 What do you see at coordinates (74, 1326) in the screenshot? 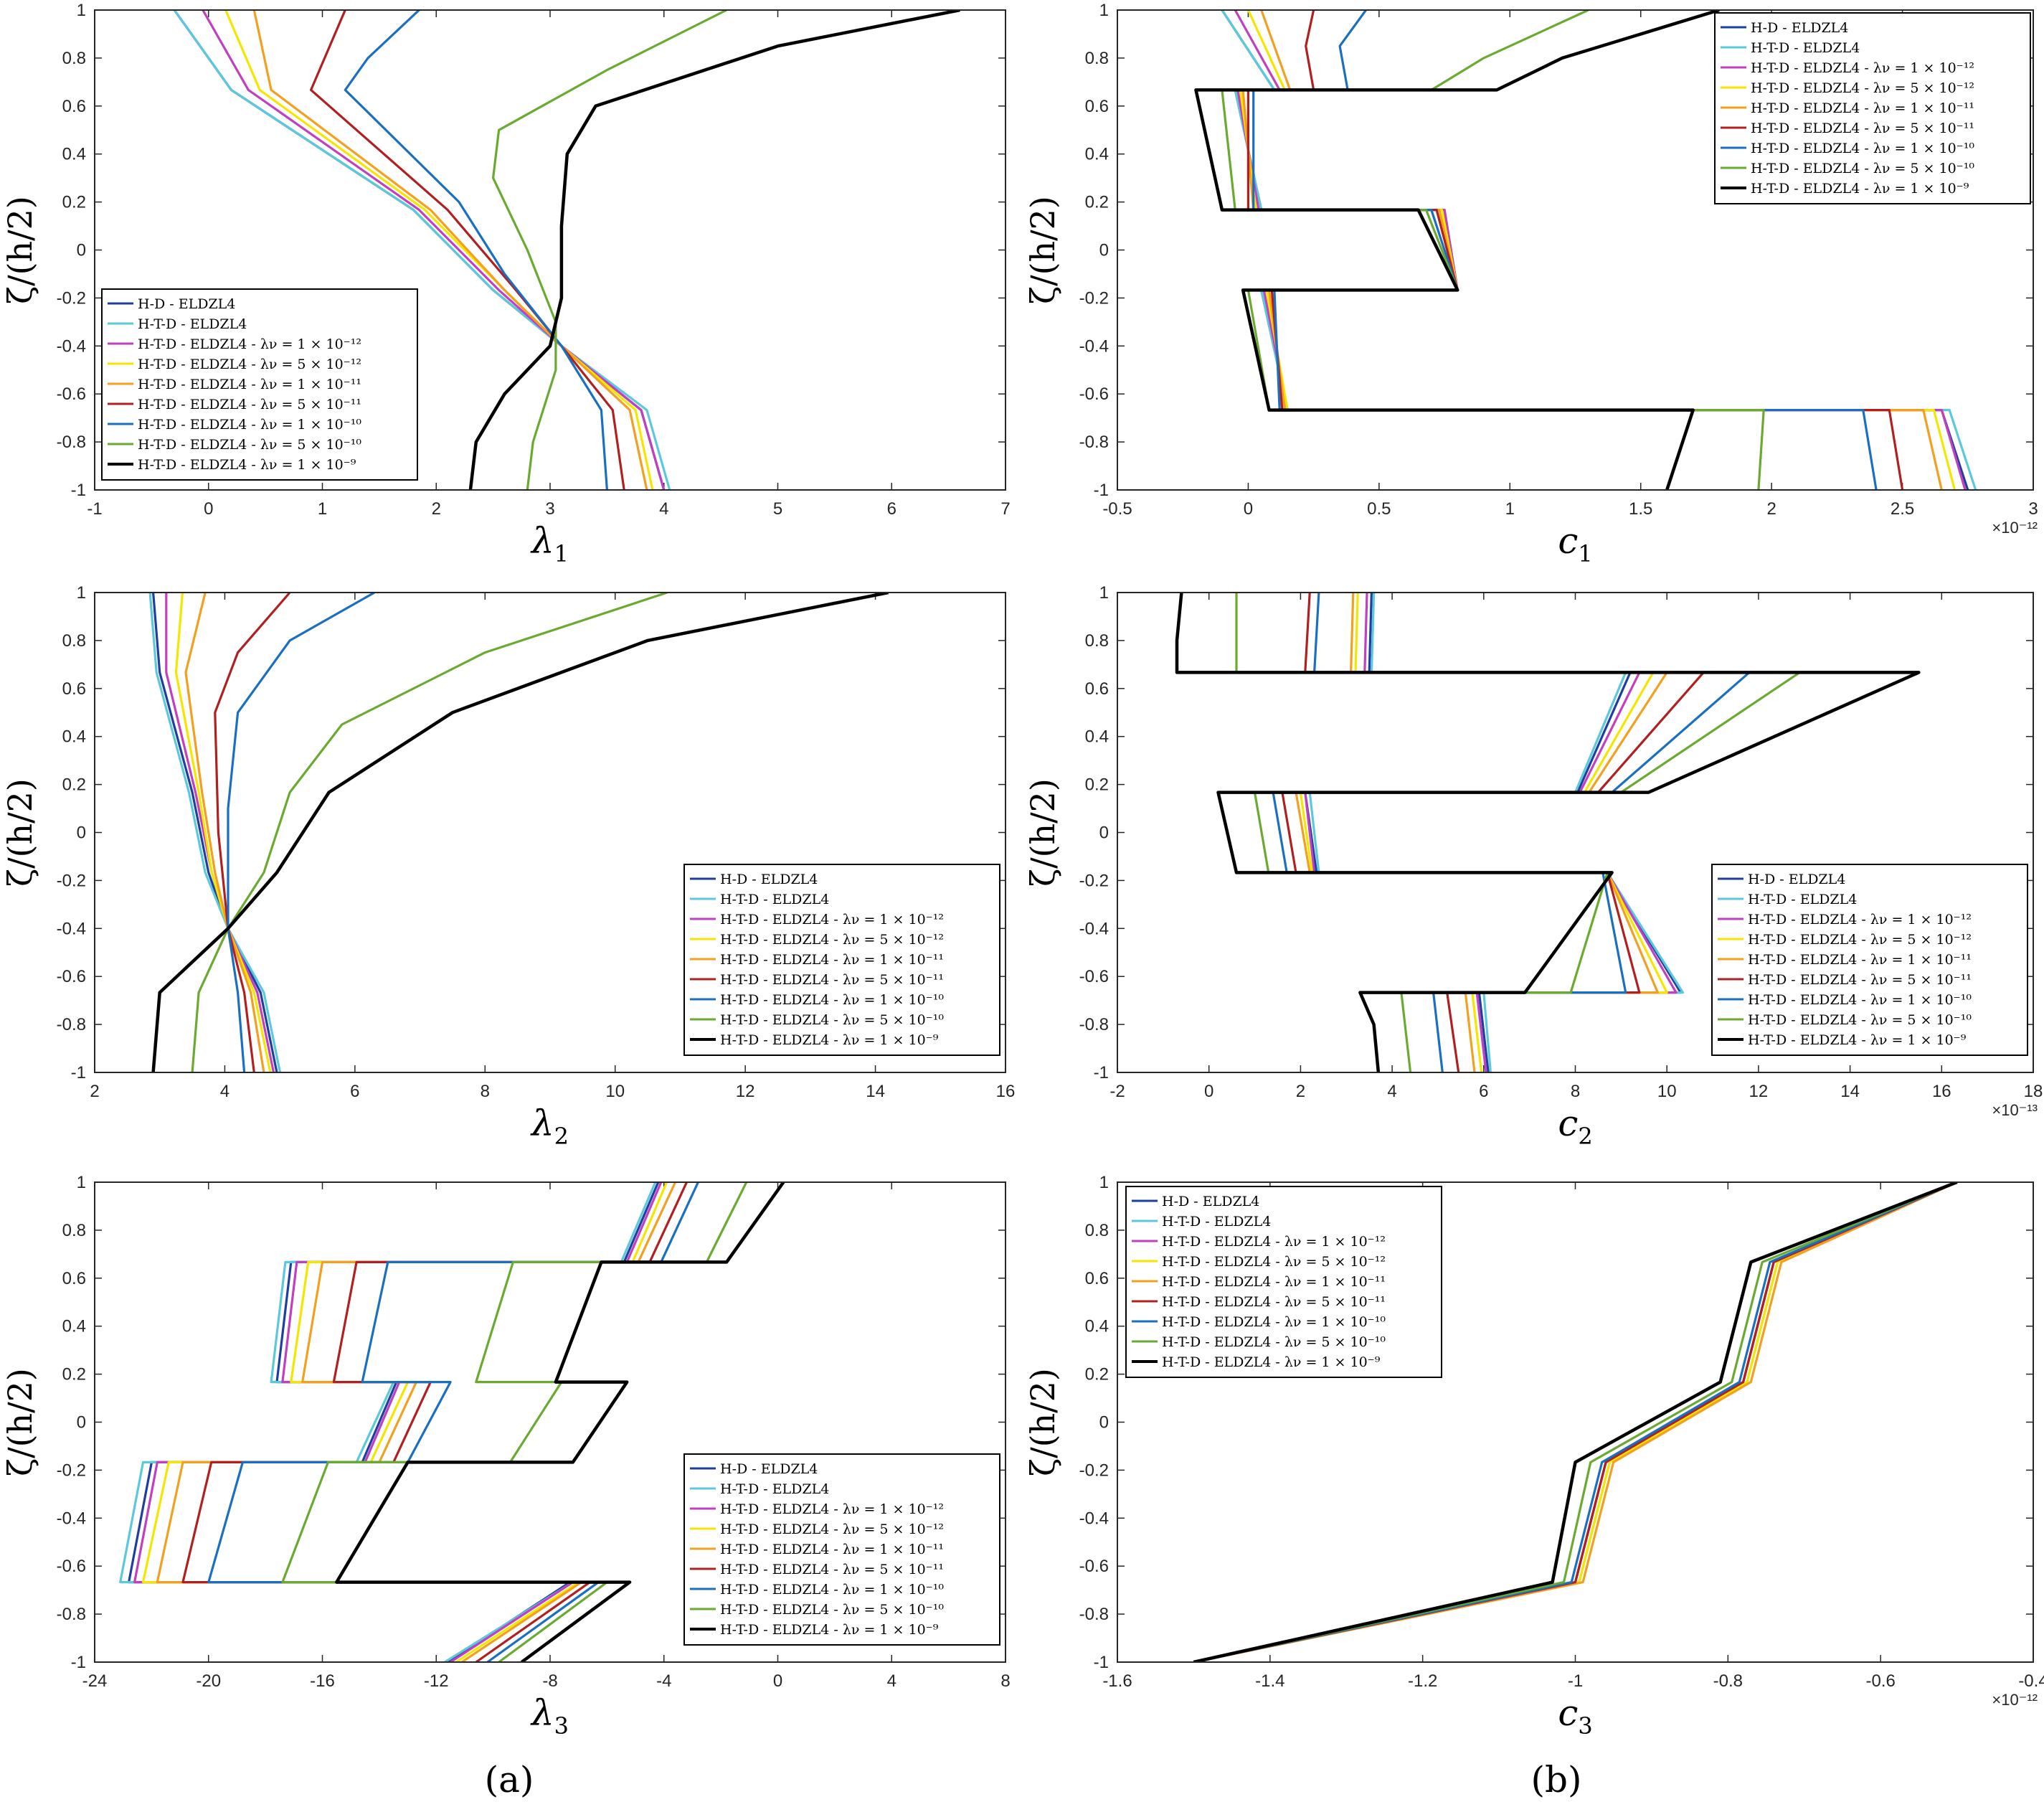
I see `y-tick-label: 0.4` at bounding box center [74, 1326].